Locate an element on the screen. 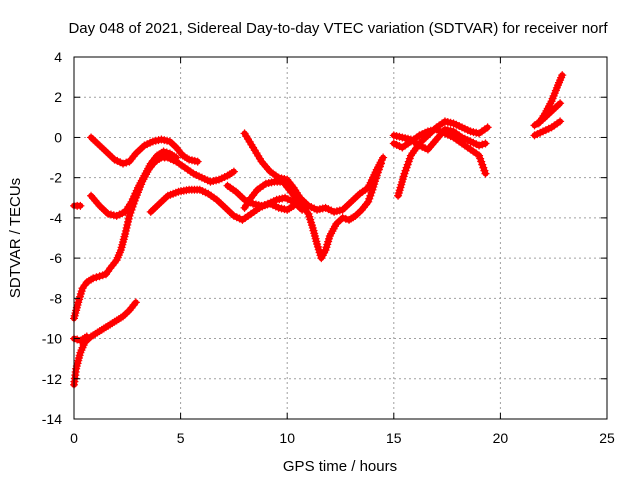  x-tick-label: 25 is located at coordinates (607, 438).